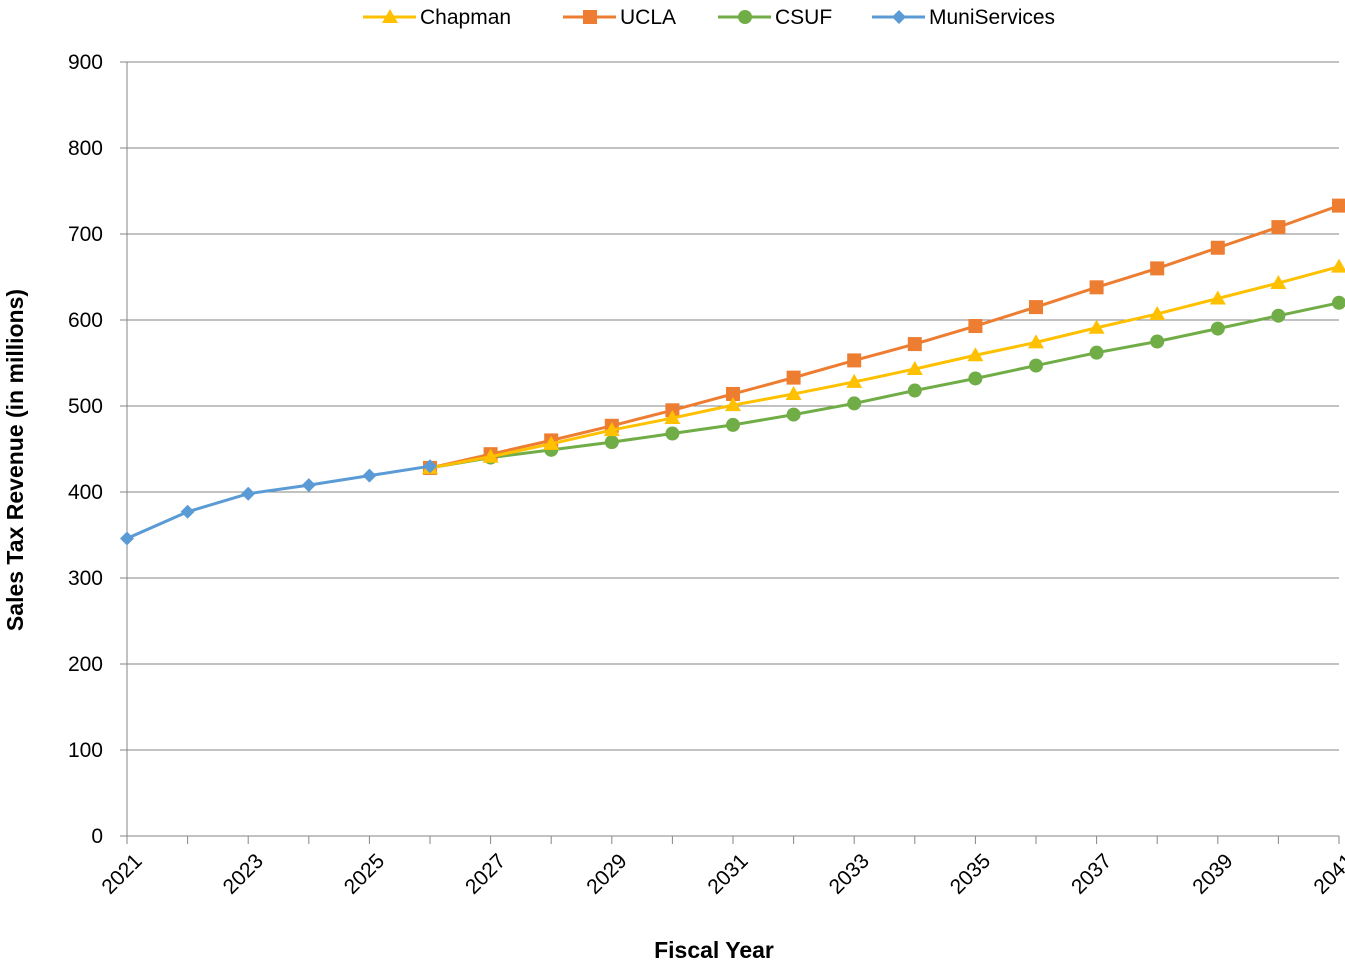 The height and width of the screenshot is (966, 1345). What do you see at coordinates (85, 664) in the screenshot?
I see `y-tick-label: 200` at bounding box center [85, 664].